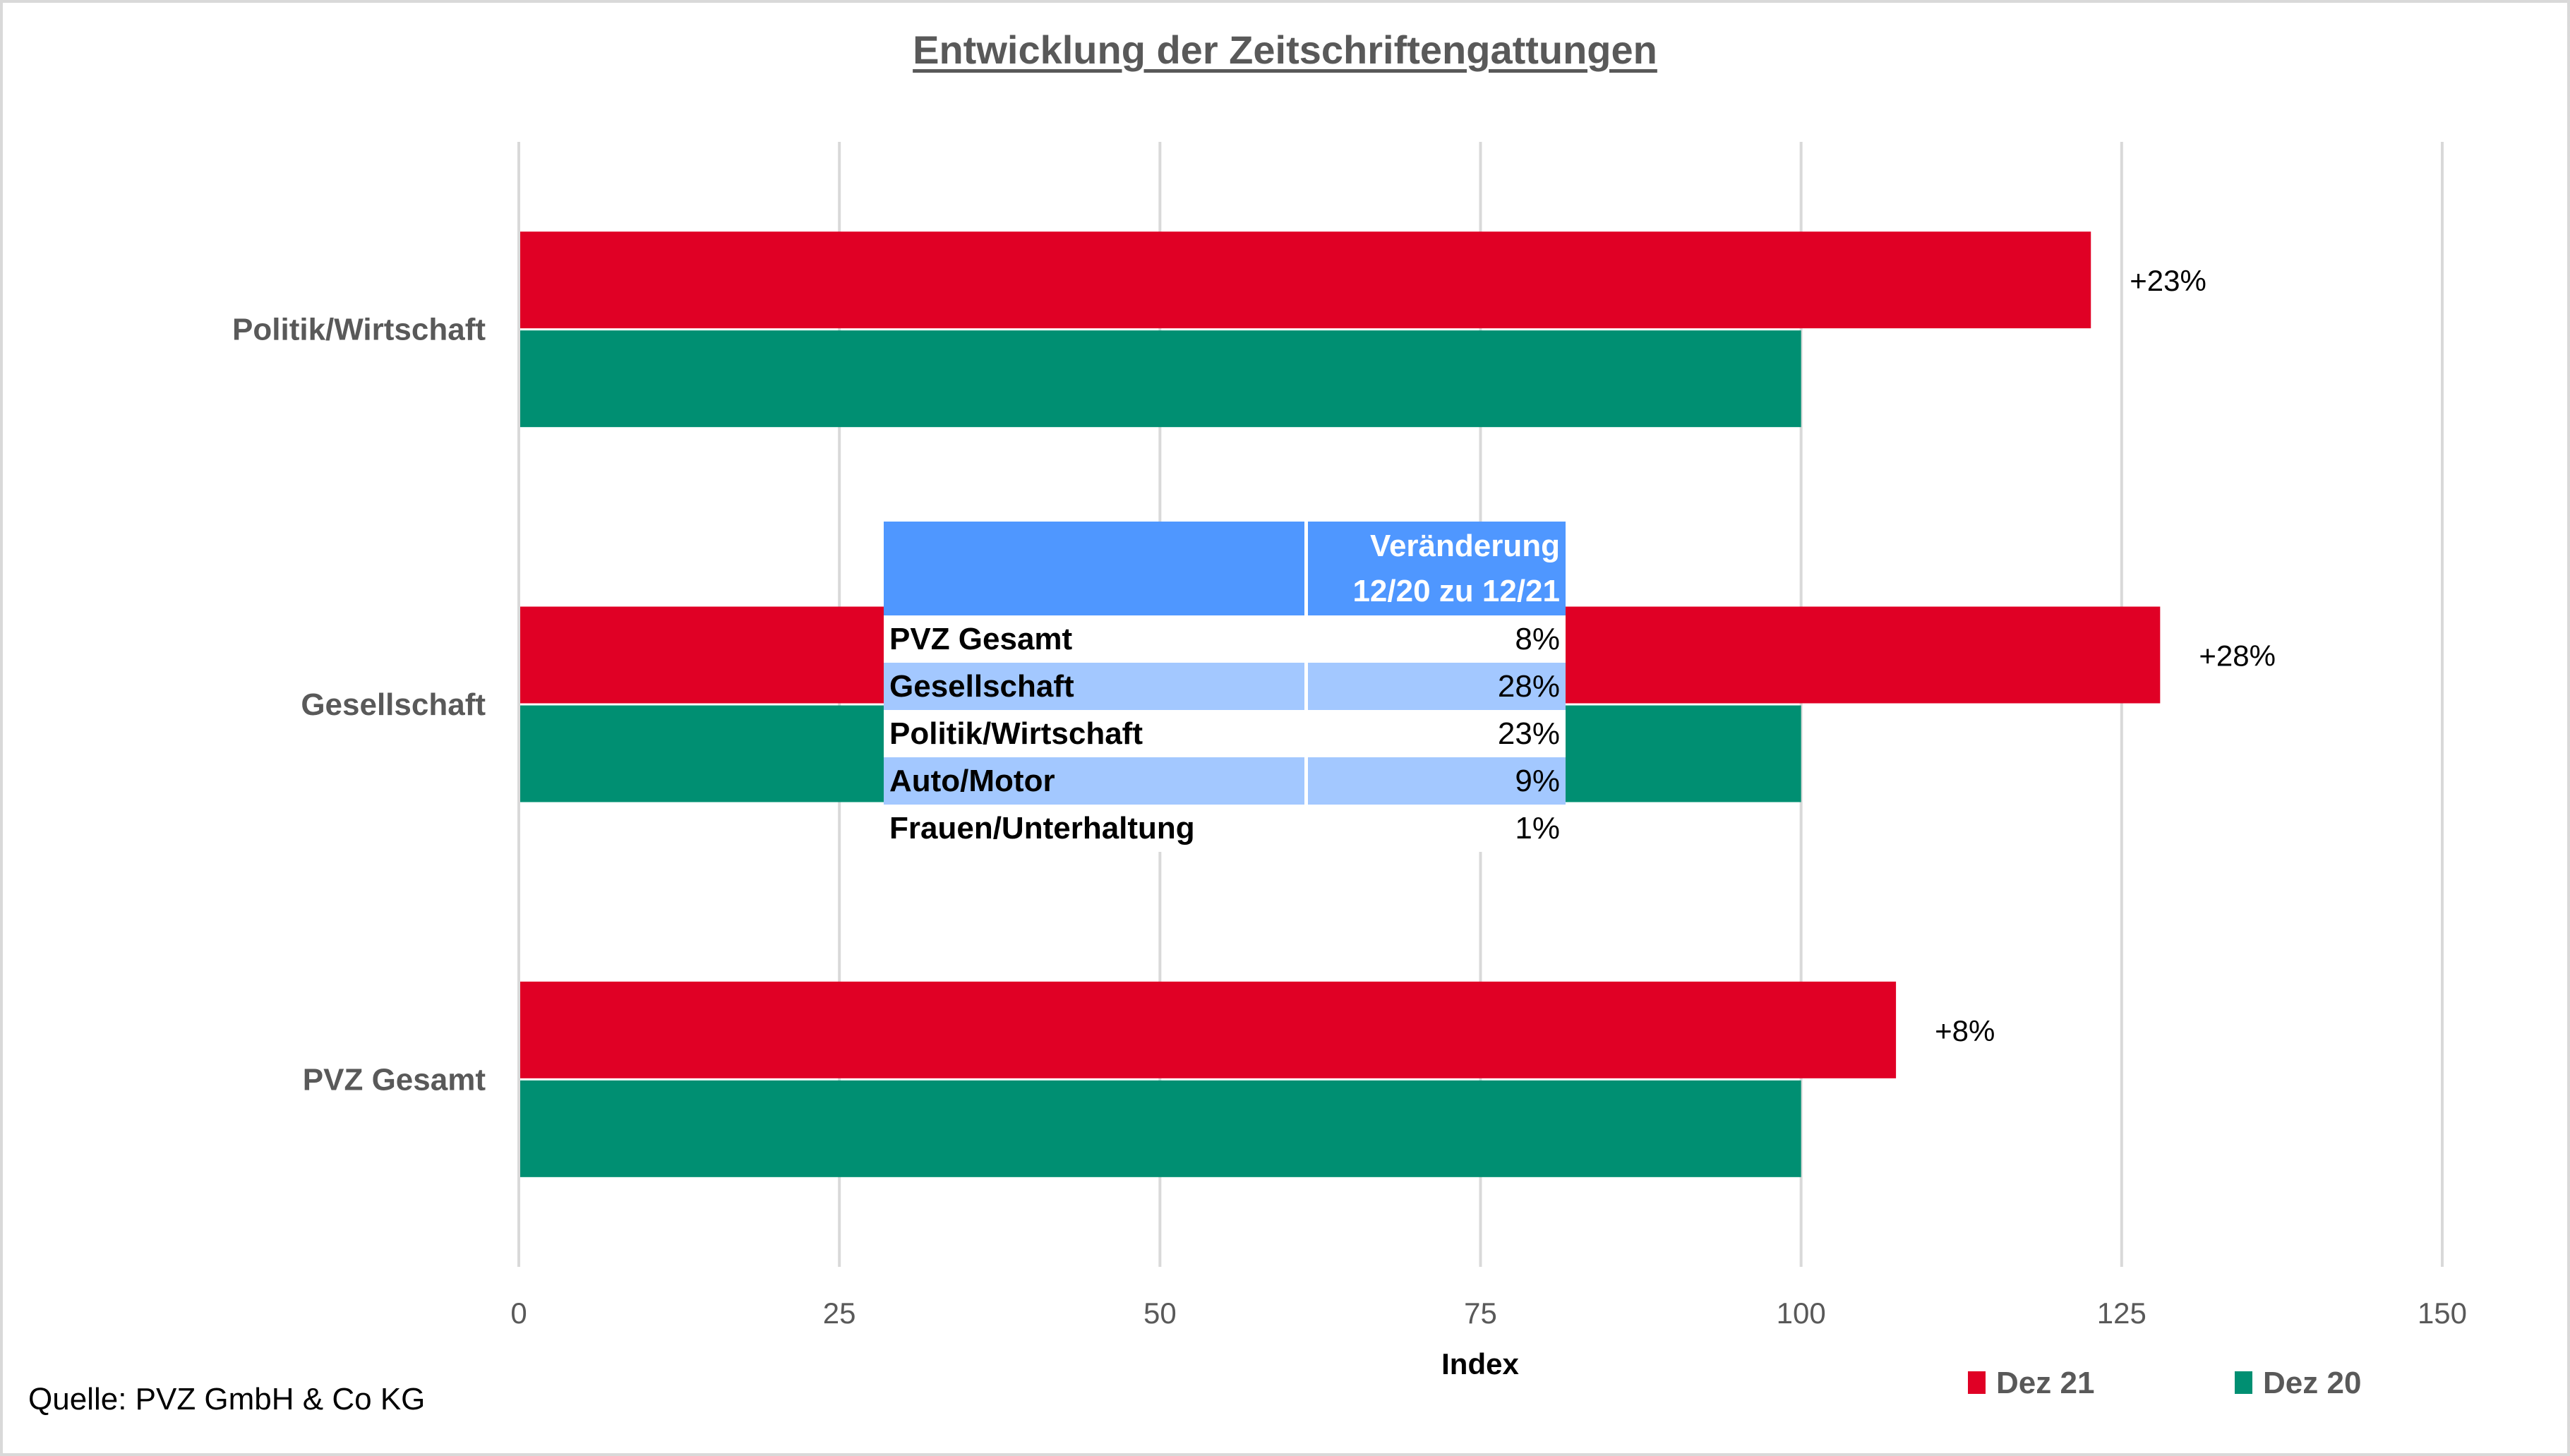  What do you see at coordinates (1436, 686) in the screenshot?
I see `row-value: 28%` at bounding box center [1436, 686].